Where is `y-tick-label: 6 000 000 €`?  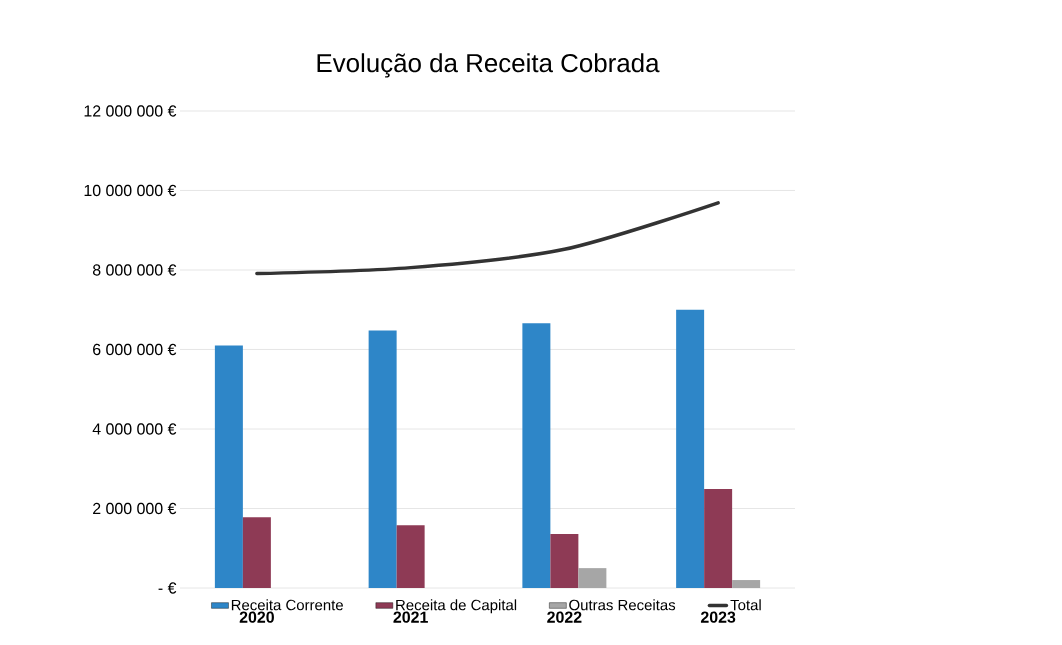 y-tick-label: 6 000 000 € is located at coordinates (135, 349).